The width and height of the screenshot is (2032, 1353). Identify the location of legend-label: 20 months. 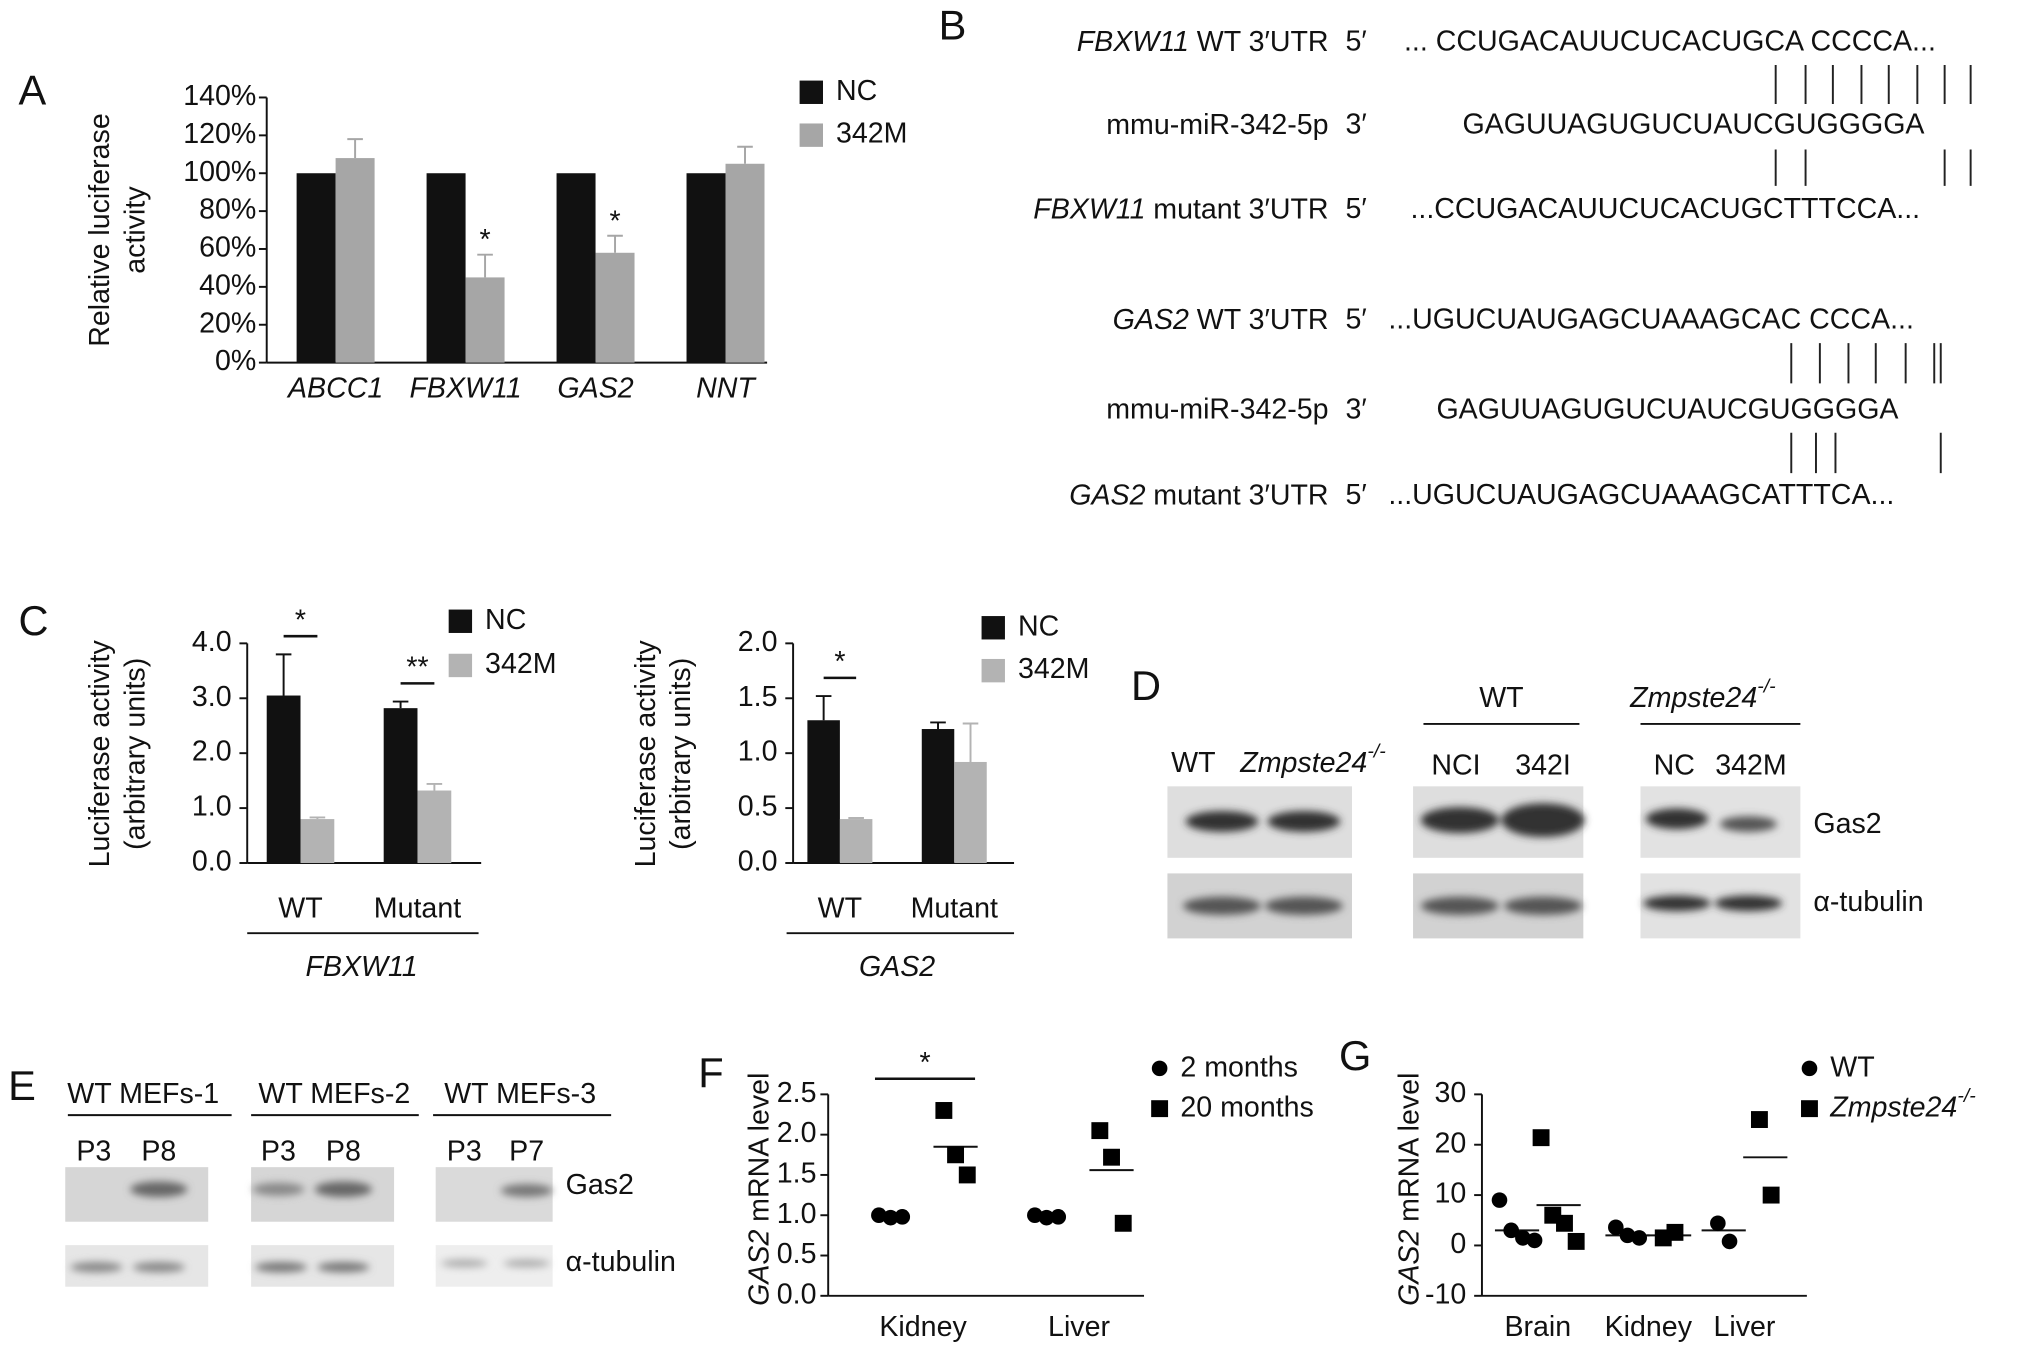
(1246, 1107).